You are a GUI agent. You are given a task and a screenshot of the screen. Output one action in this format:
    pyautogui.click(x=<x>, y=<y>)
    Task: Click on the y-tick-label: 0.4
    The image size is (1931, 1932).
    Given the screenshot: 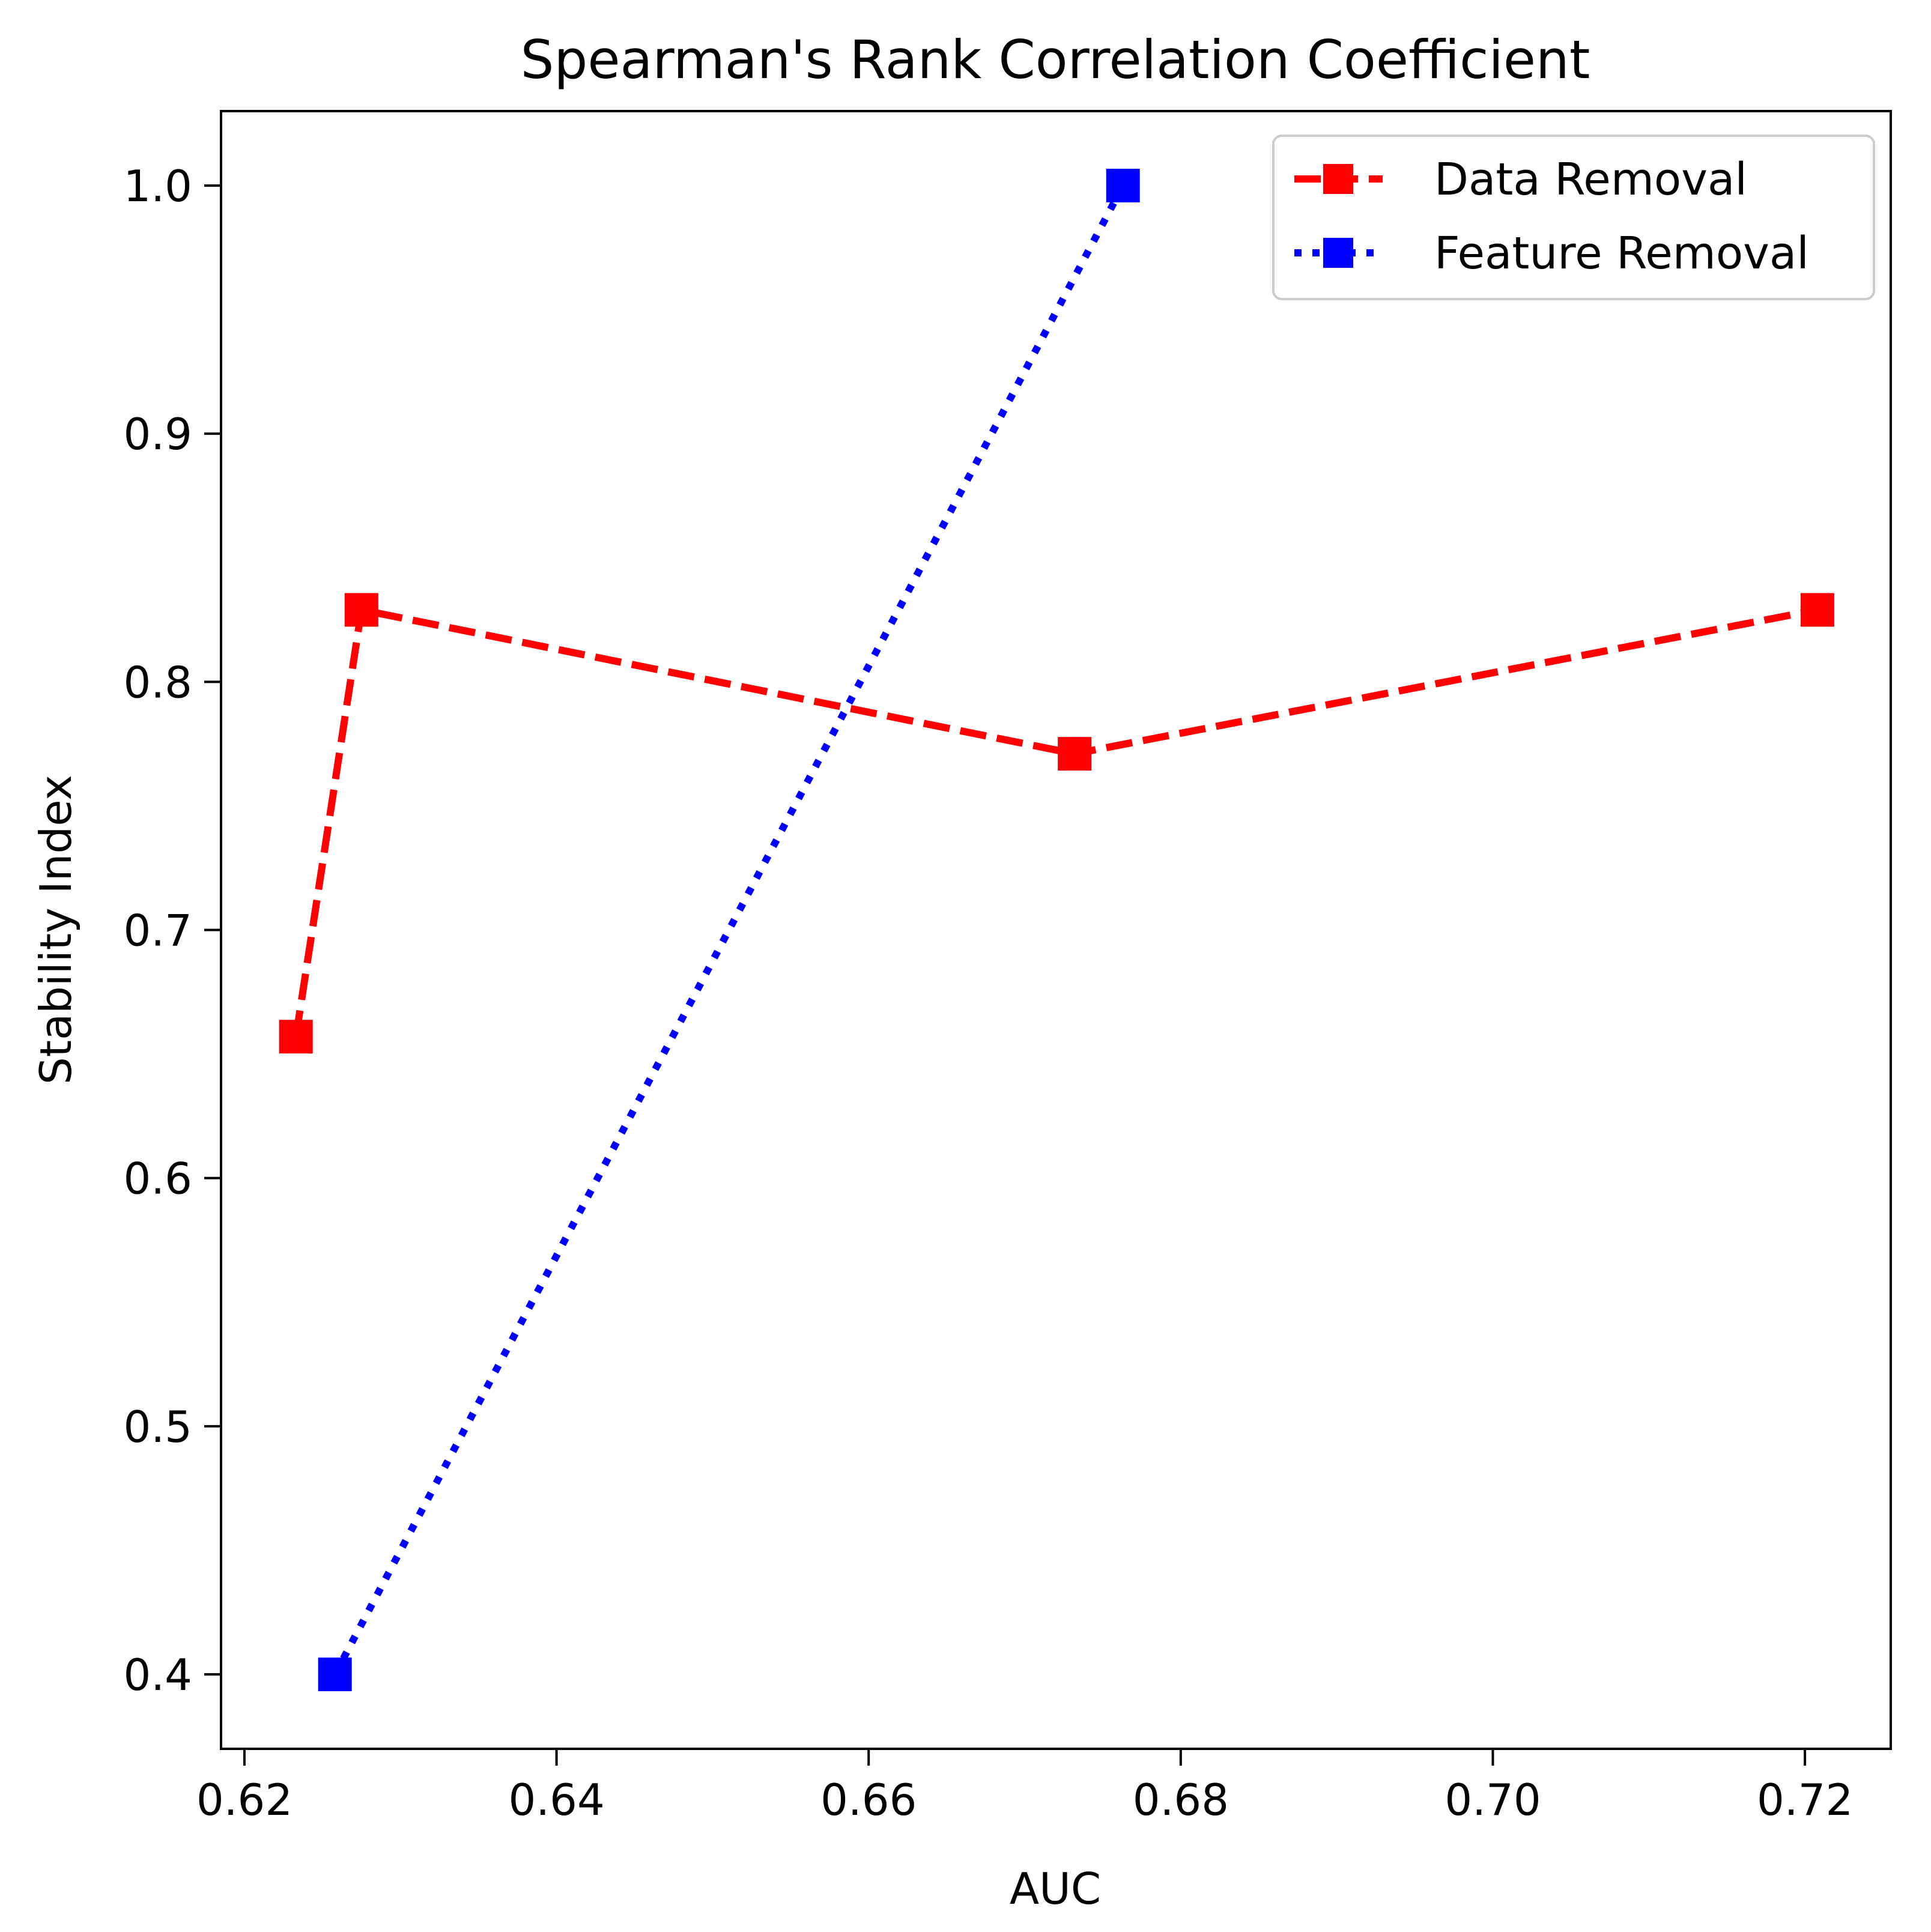 What is the action you would take?
    pyautogui.click(x=157, y=1675)
    